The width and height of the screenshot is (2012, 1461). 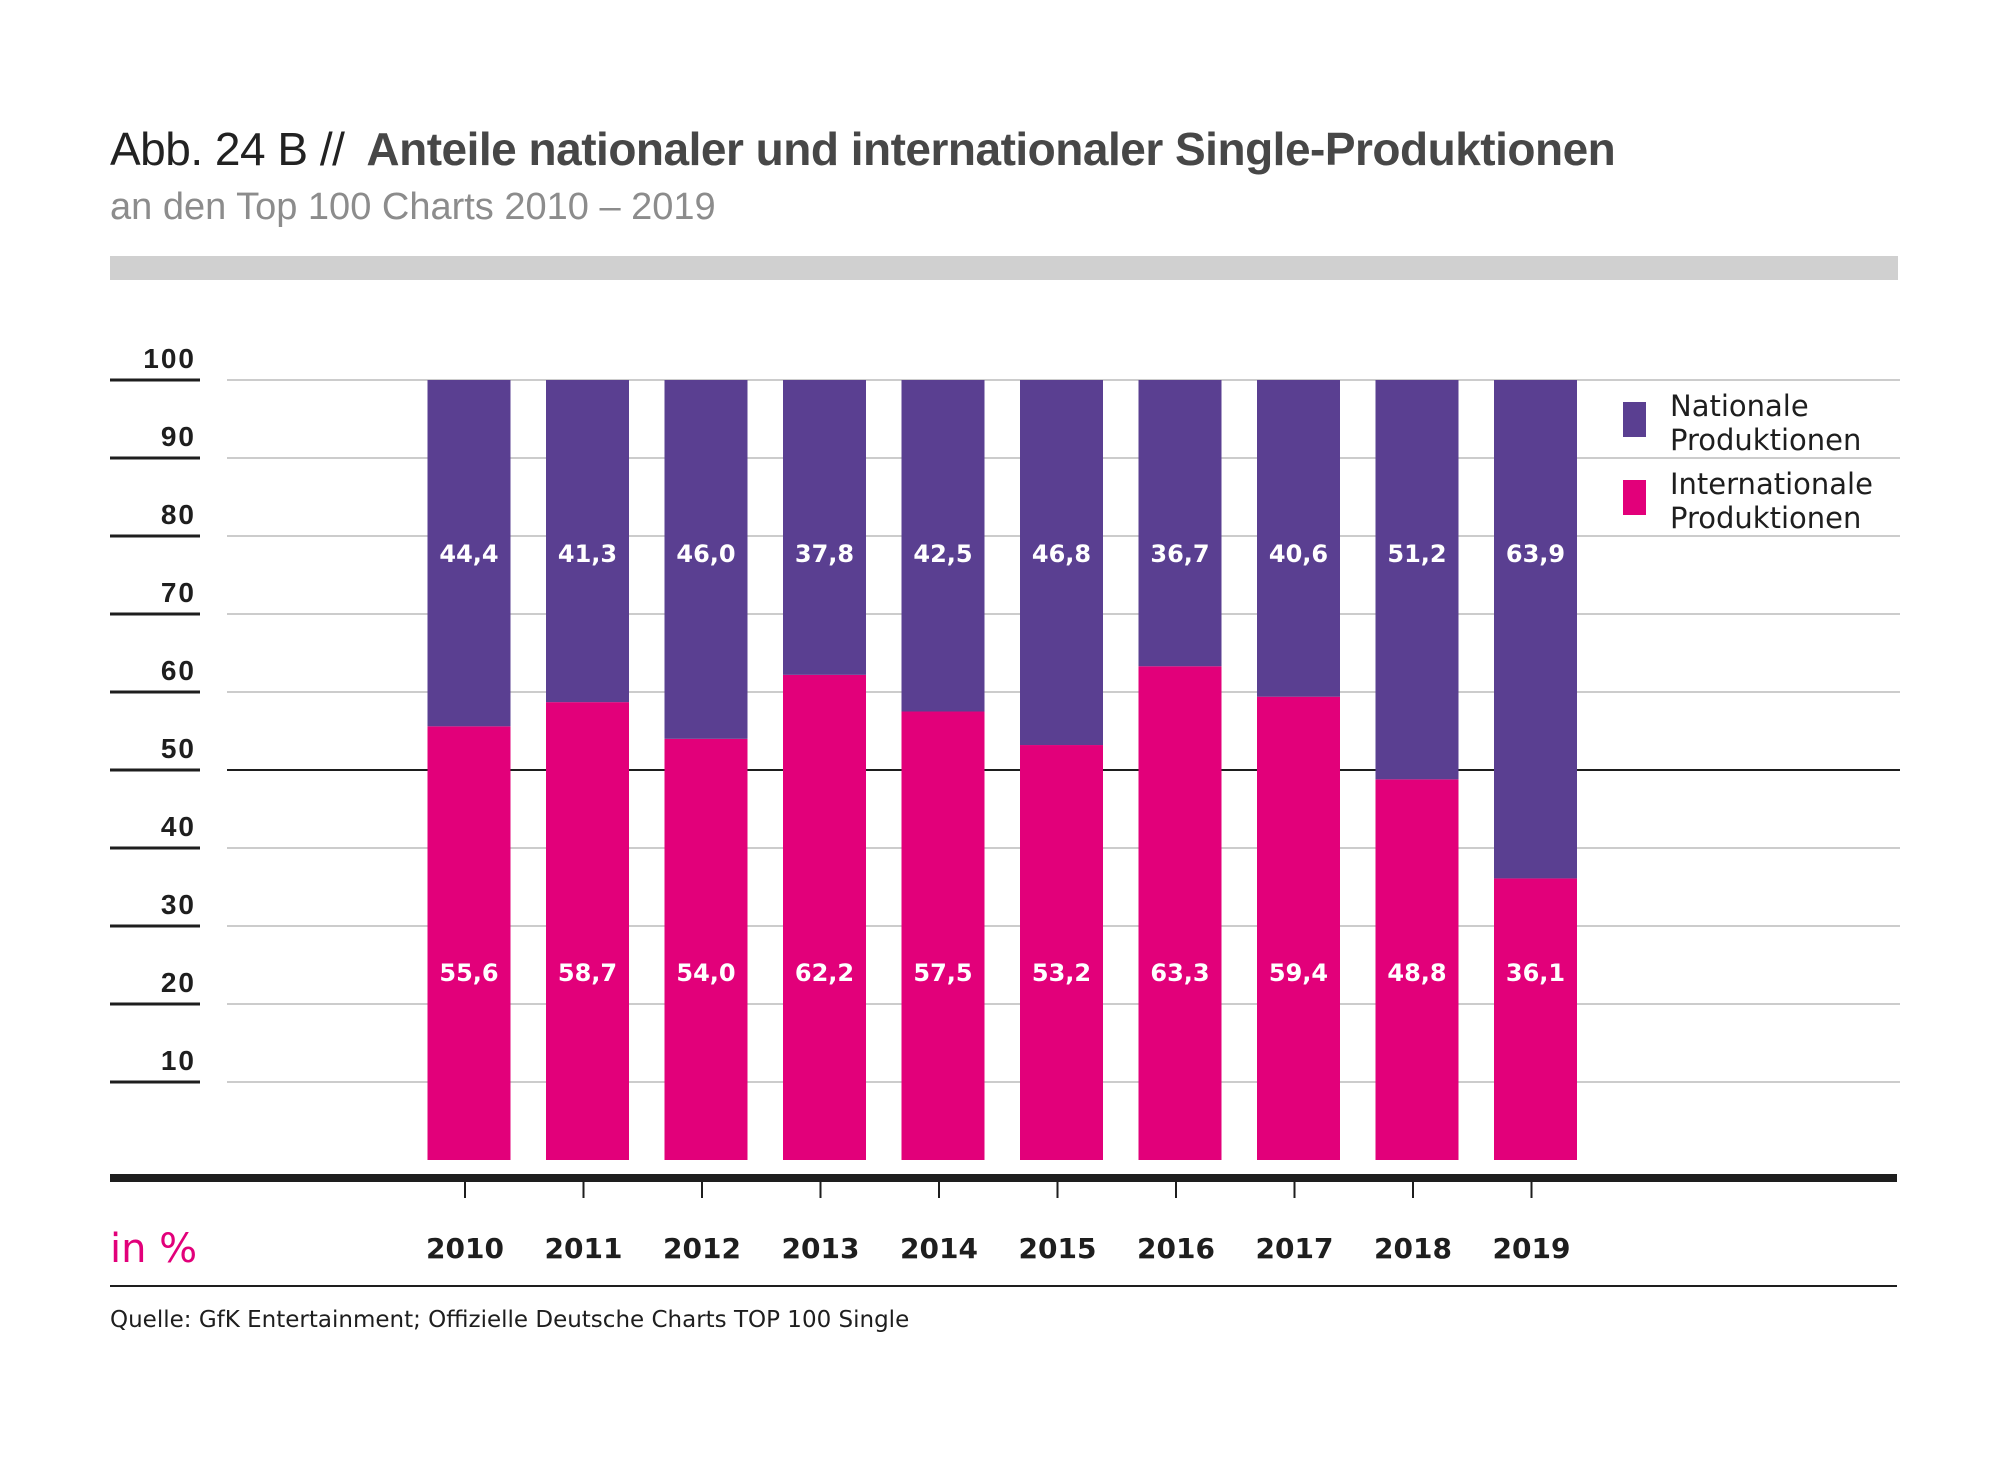 What do you see at coordinates (1298, 538) in the screenshot?
I see `bar-national-2017` at bounding box center [1298, 538].